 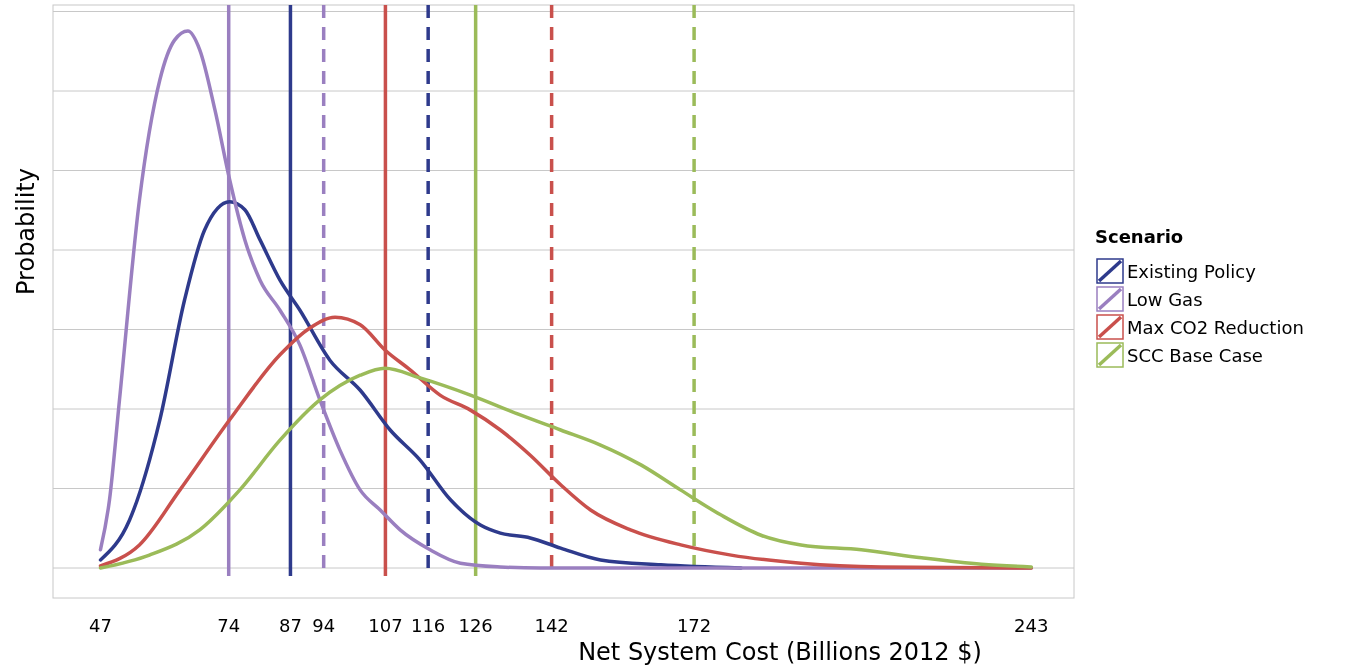 What do you see at coordinates (1215, 327) in the screenshot?
I see `legend-label: Max CO2 Reduction` at bounding box center [1215, 327].